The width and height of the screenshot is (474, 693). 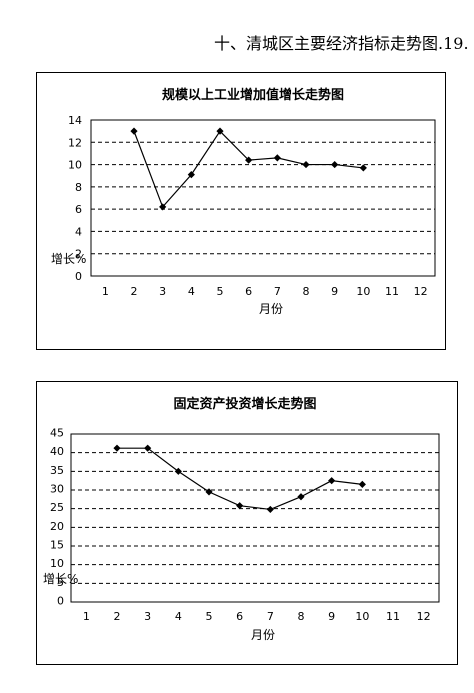 What do you see at coordinates (57, 545) in the screenshot?
I see `y-tick-label: 15` at bounding box center [57, 545].